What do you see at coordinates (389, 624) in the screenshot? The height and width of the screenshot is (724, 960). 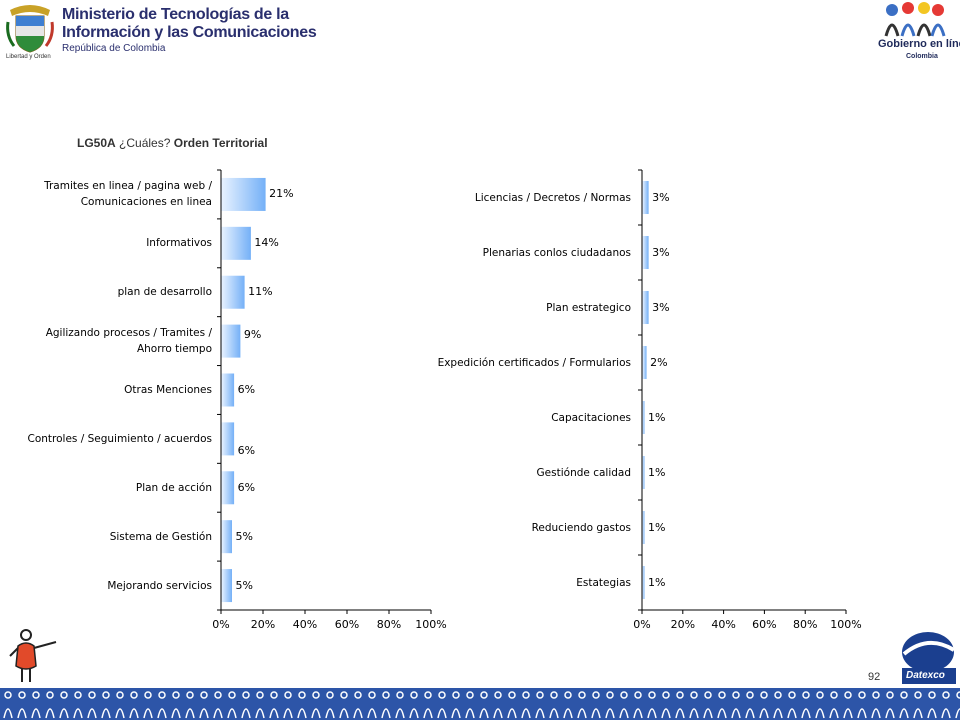 I see `left-chart-x-tick-label: 80%` at bounding box center [389, 624].